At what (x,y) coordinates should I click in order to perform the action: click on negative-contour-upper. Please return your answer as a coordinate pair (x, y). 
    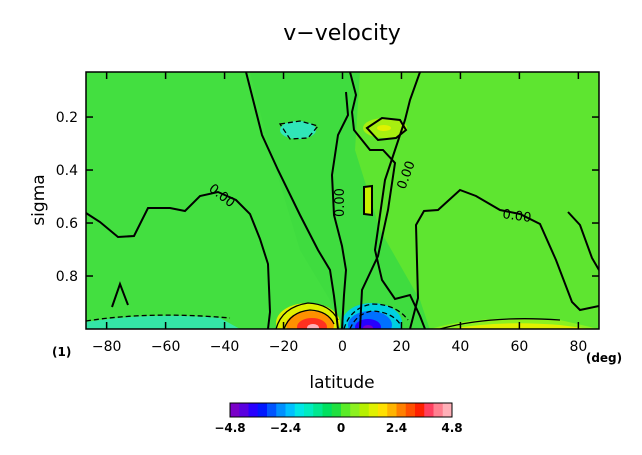
    Looking at the image, I should click on (299, 130).